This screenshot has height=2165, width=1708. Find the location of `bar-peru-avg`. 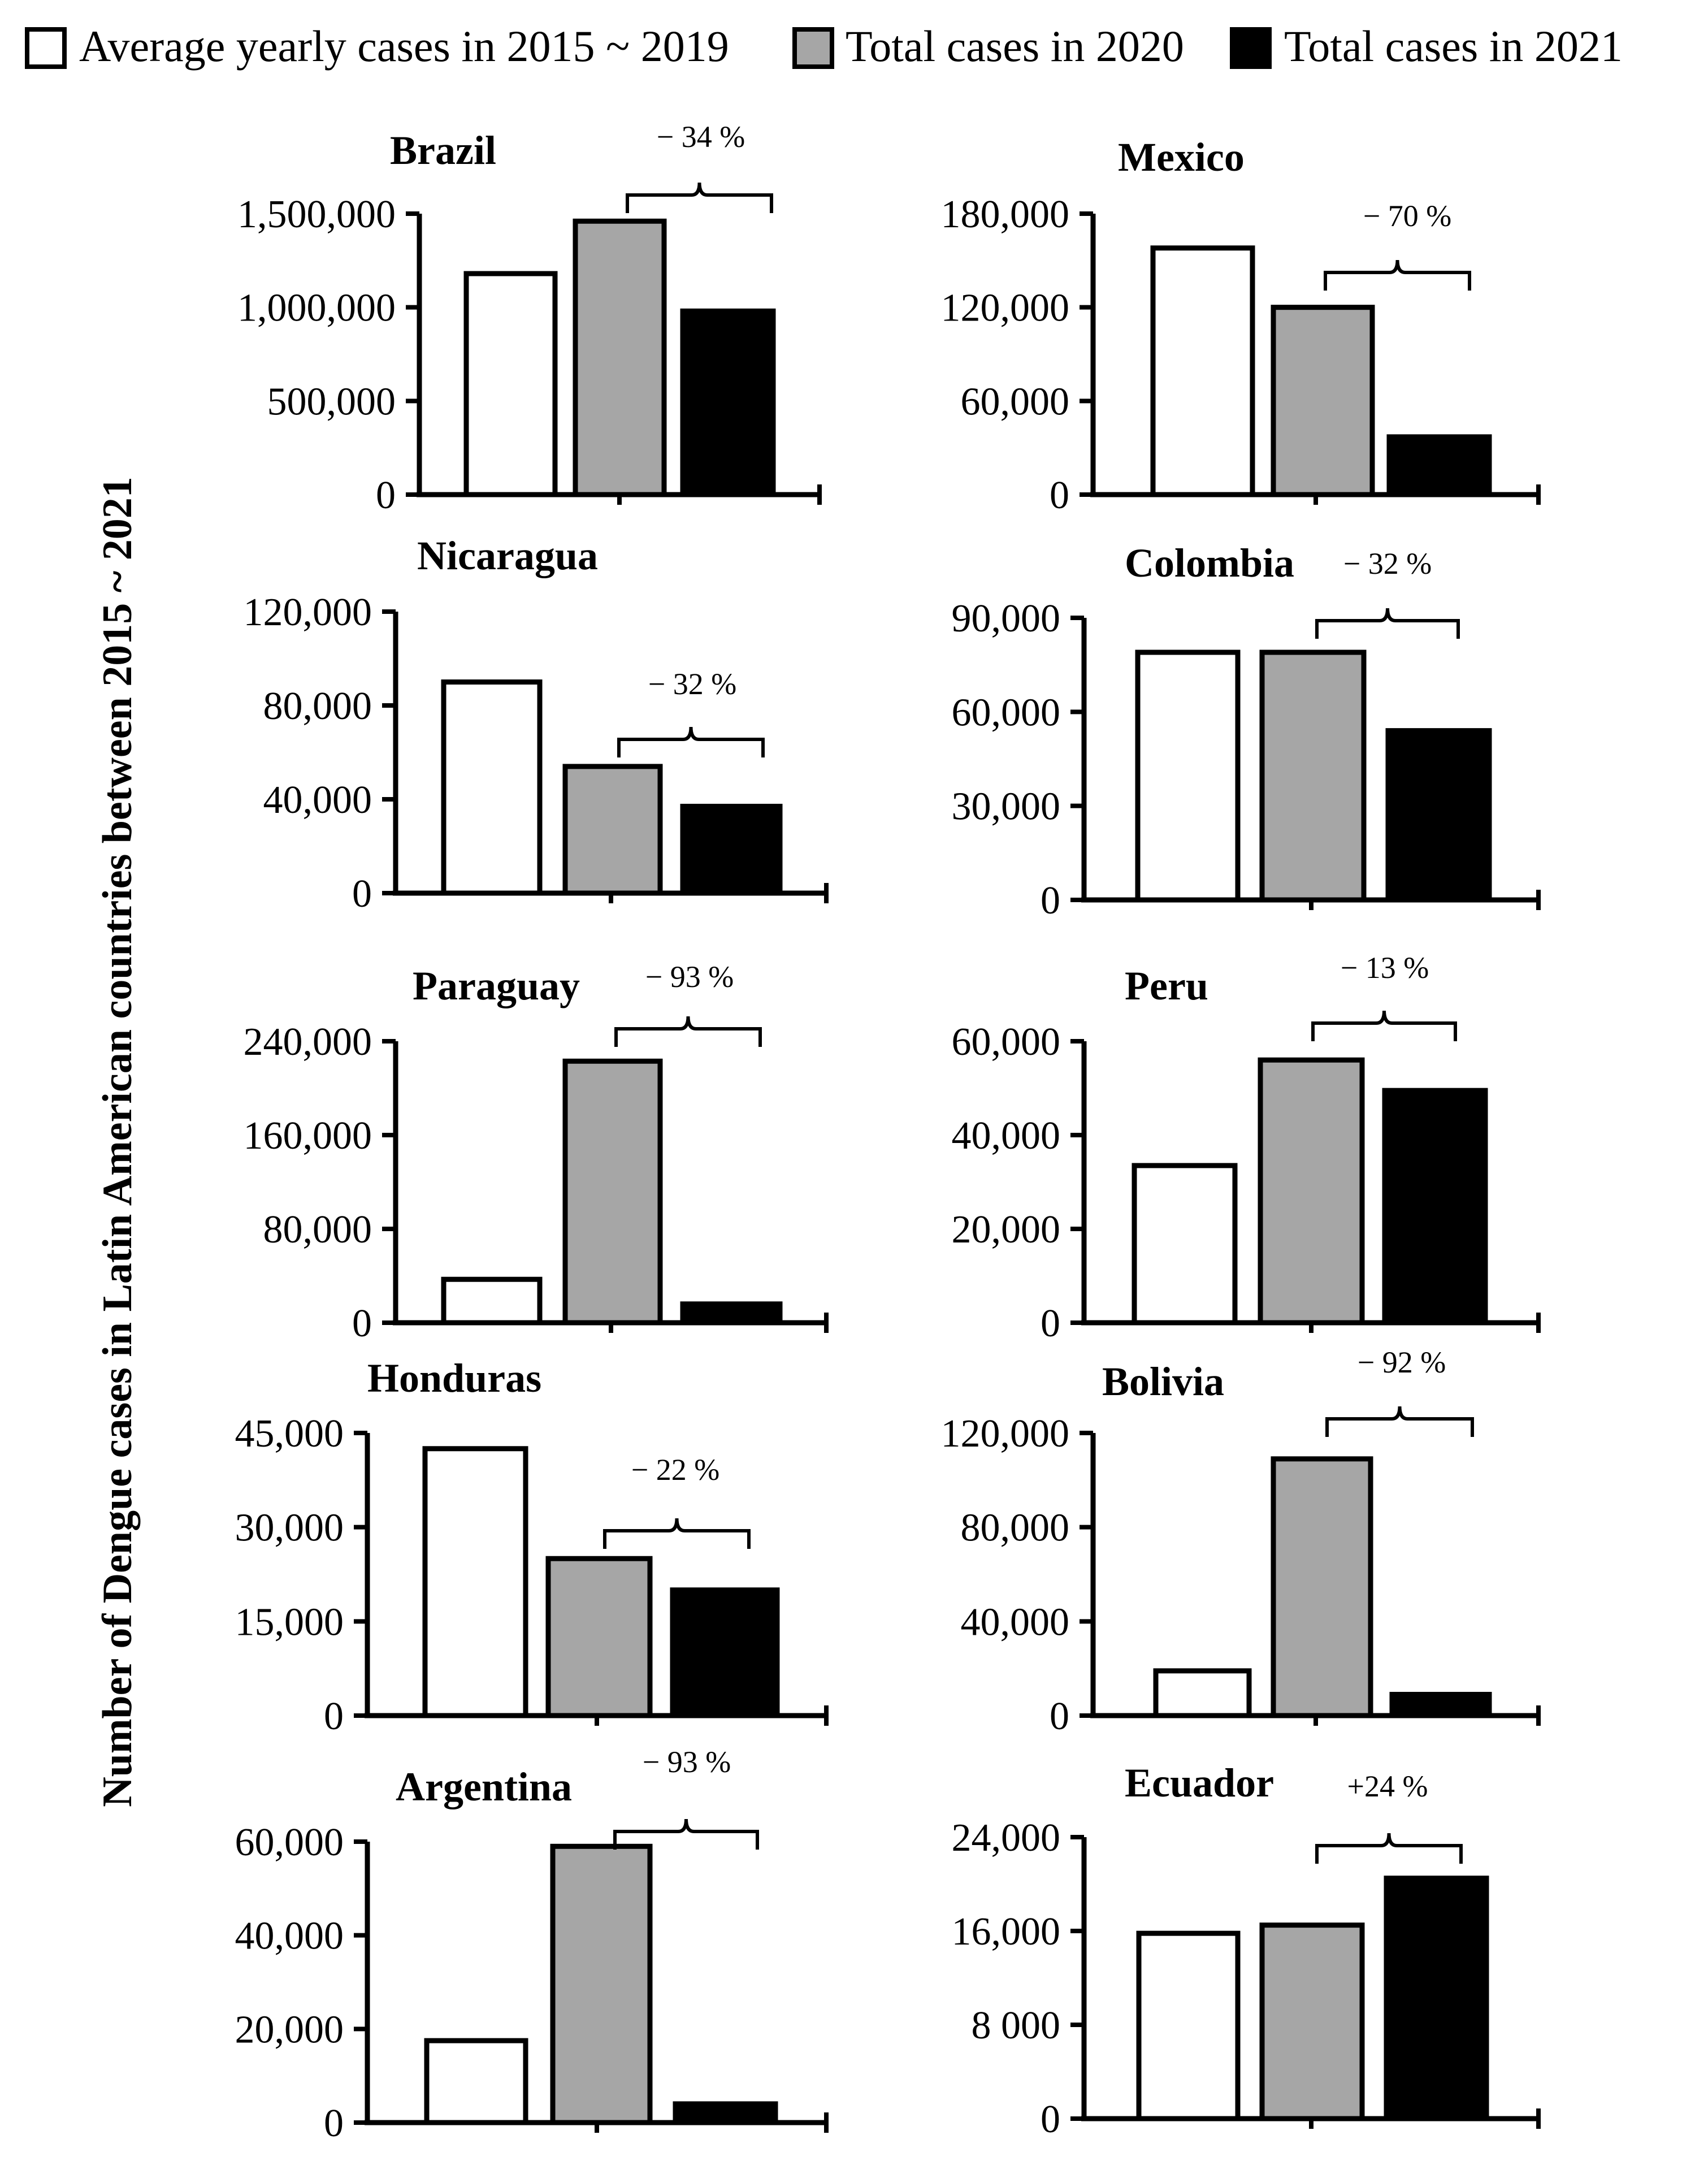

bar-peru-avg is located at coordinates (1185, 1244).